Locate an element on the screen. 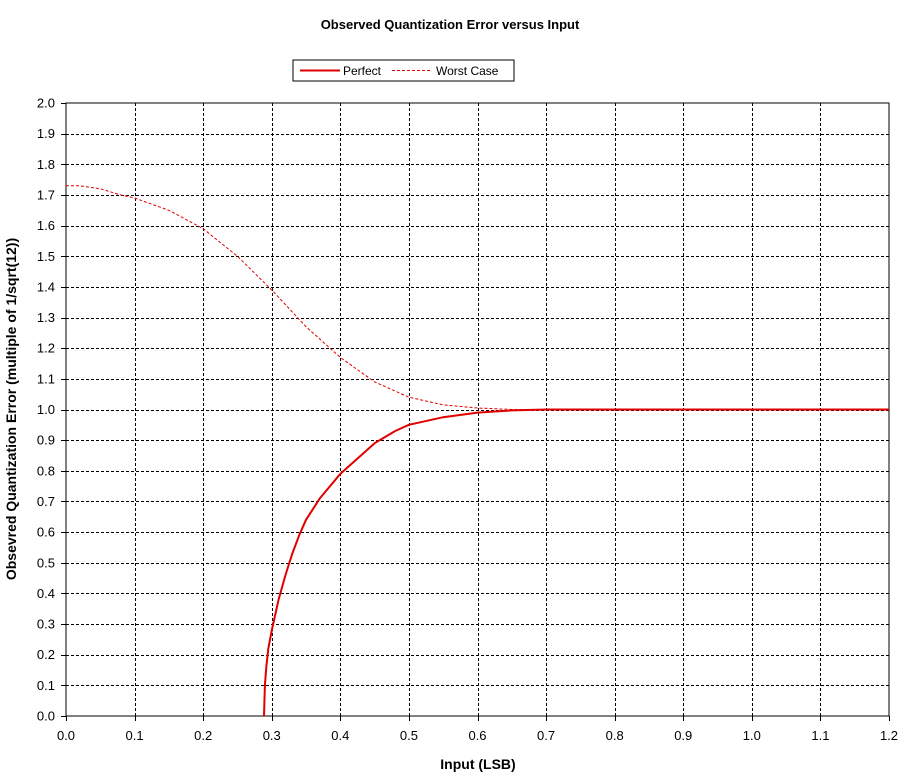 The width and height of the screenshot is (899, 777). y-tick-label: 0.6 is located at coordinates (46, 532).